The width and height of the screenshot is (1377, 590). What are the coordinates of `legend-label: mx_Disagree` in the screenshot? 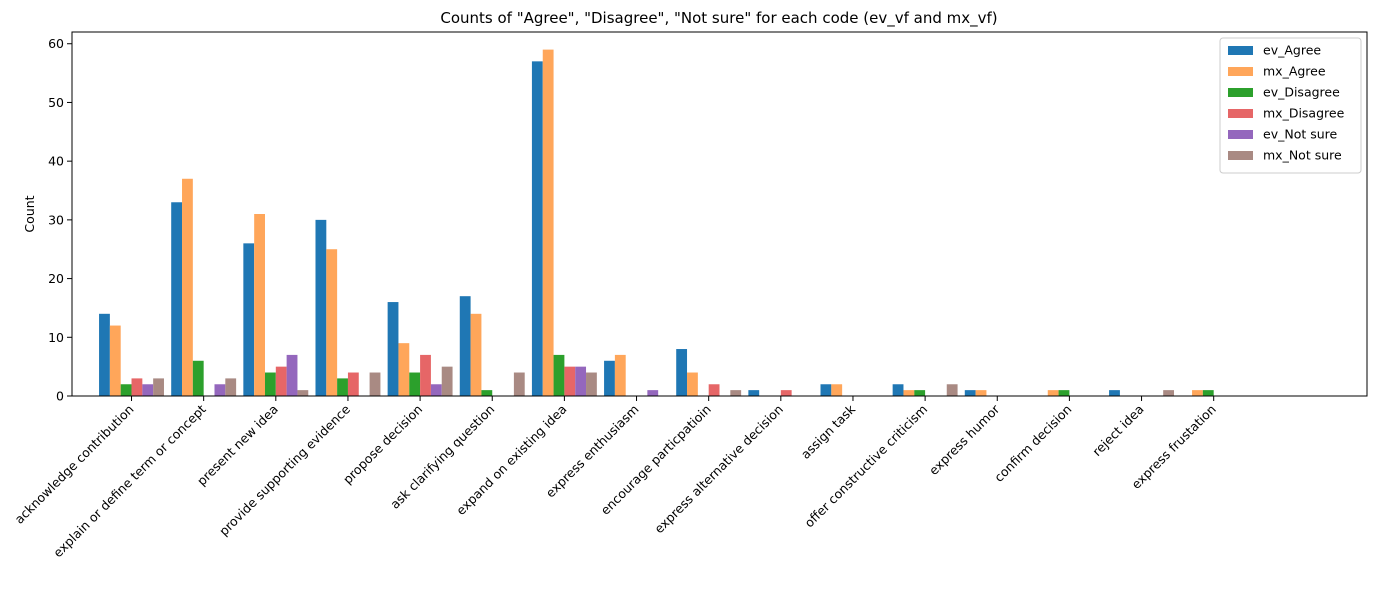 It's located at (1304, 113).